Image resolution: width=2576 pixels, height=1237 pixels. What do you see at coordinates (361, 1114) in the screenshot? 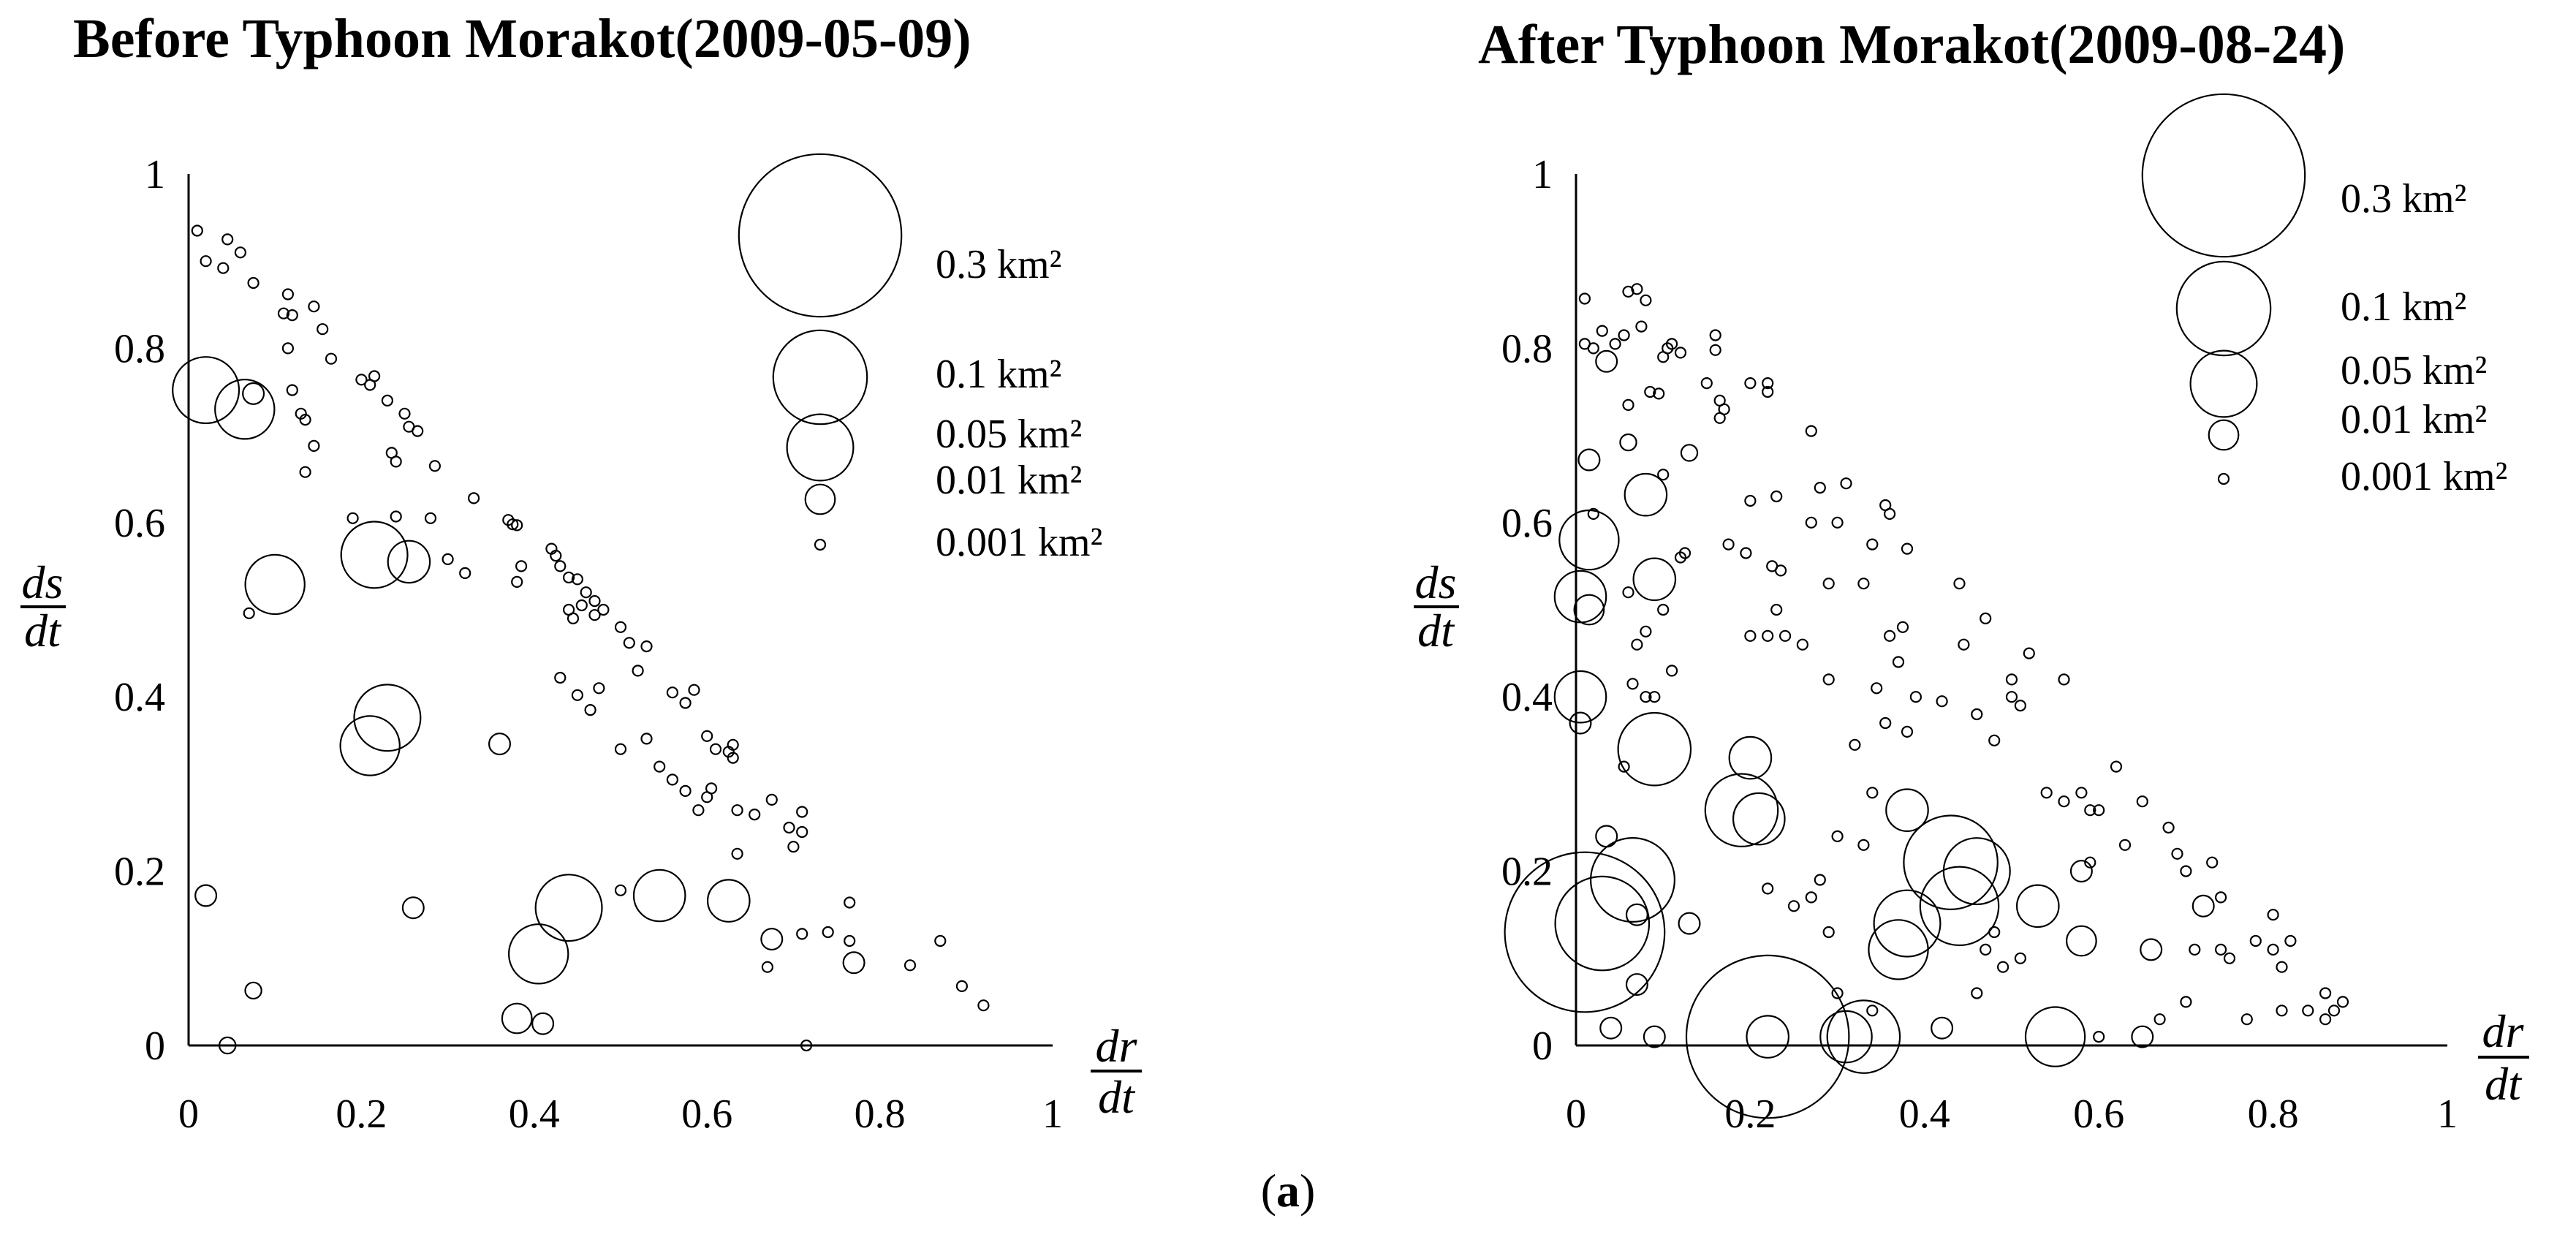
I see `x-tick-label: 0.2` at bounding box center [361, 1114].